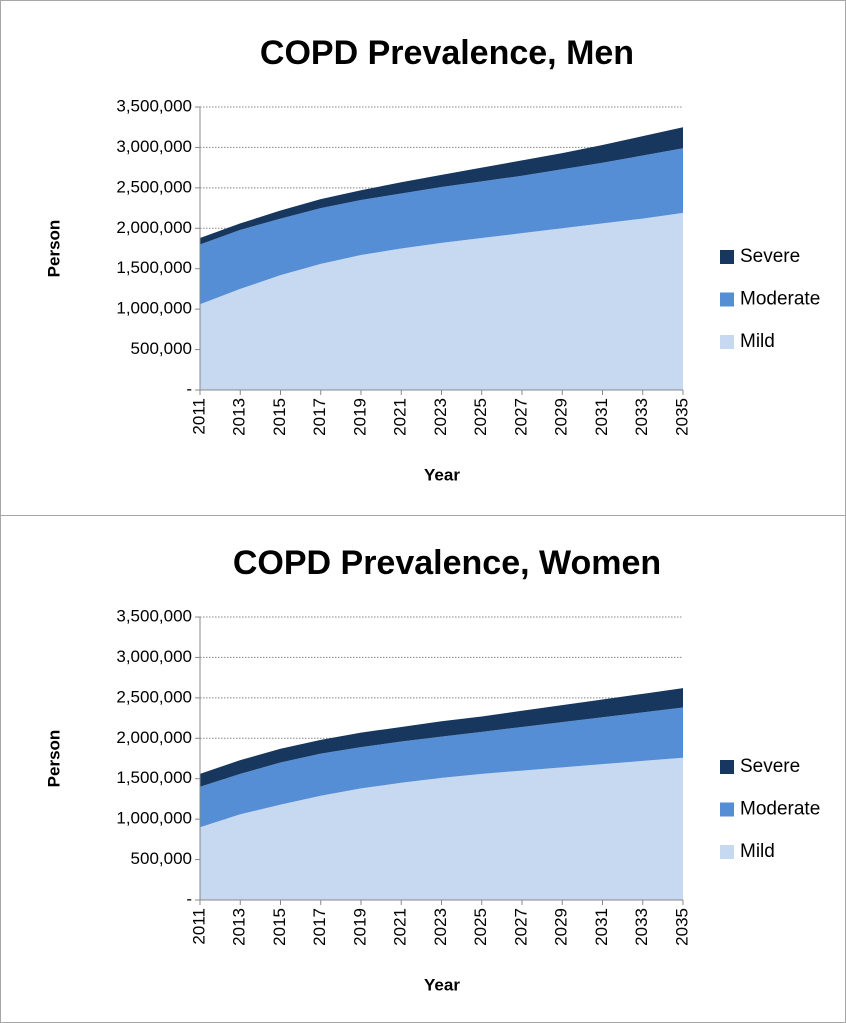 This screenshot has height=1023, width=846. What do you see at coordinates (447, 563) in the screenshot?
I see `chart-title: COPD Prevalence, Women` at bounding box center [447, 563].